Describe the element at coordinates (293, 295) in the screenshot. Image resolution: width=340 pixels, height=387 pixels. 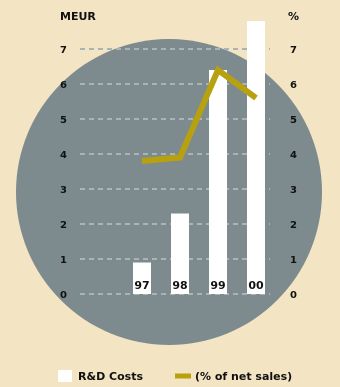
I see `right-tick-label: 0` at that location.